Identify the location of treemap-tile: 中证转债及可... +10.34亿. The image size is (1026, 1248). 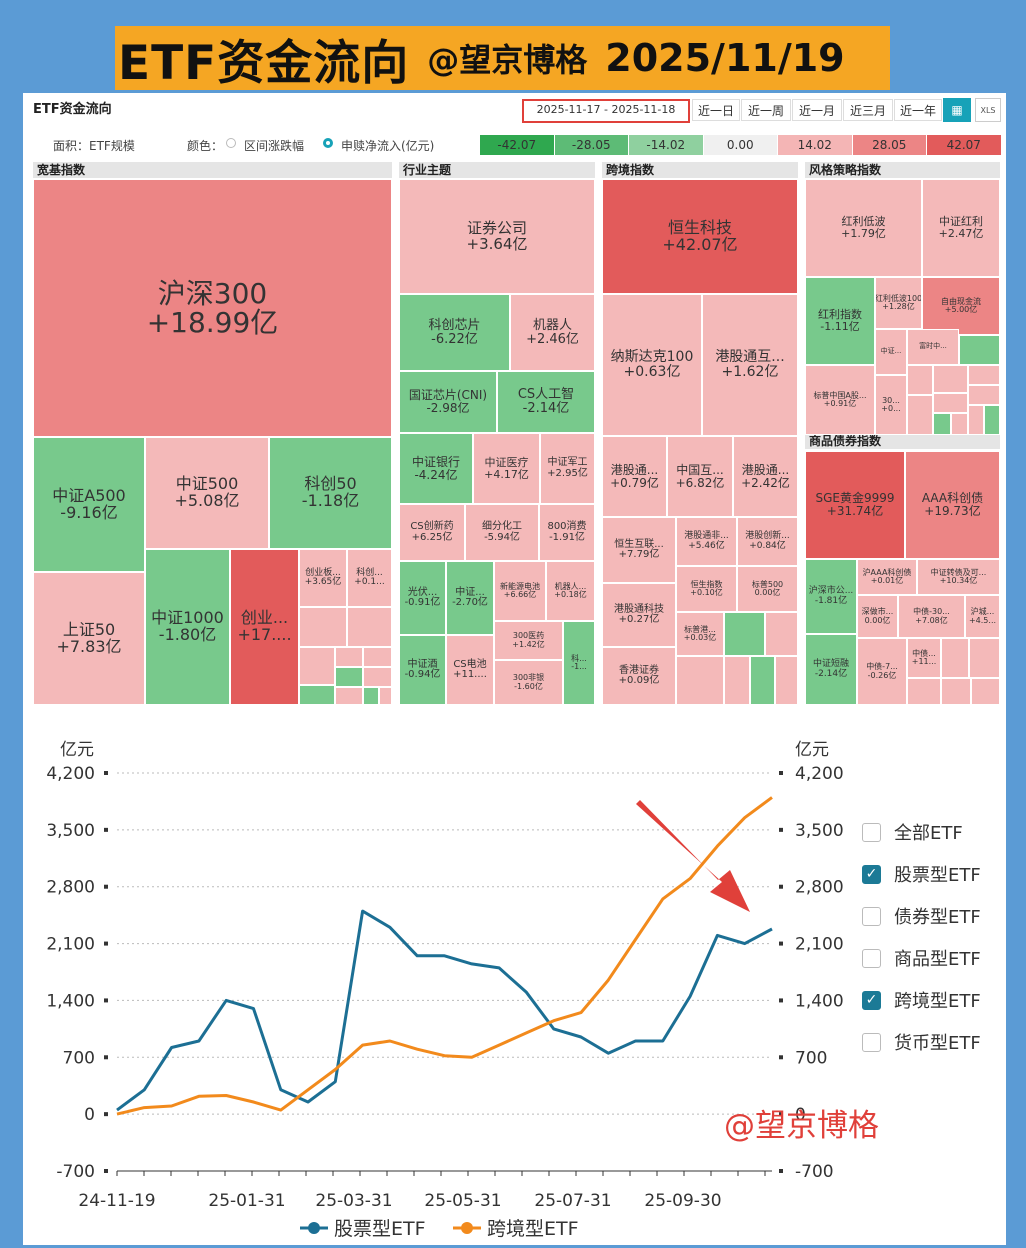
(958, 577).